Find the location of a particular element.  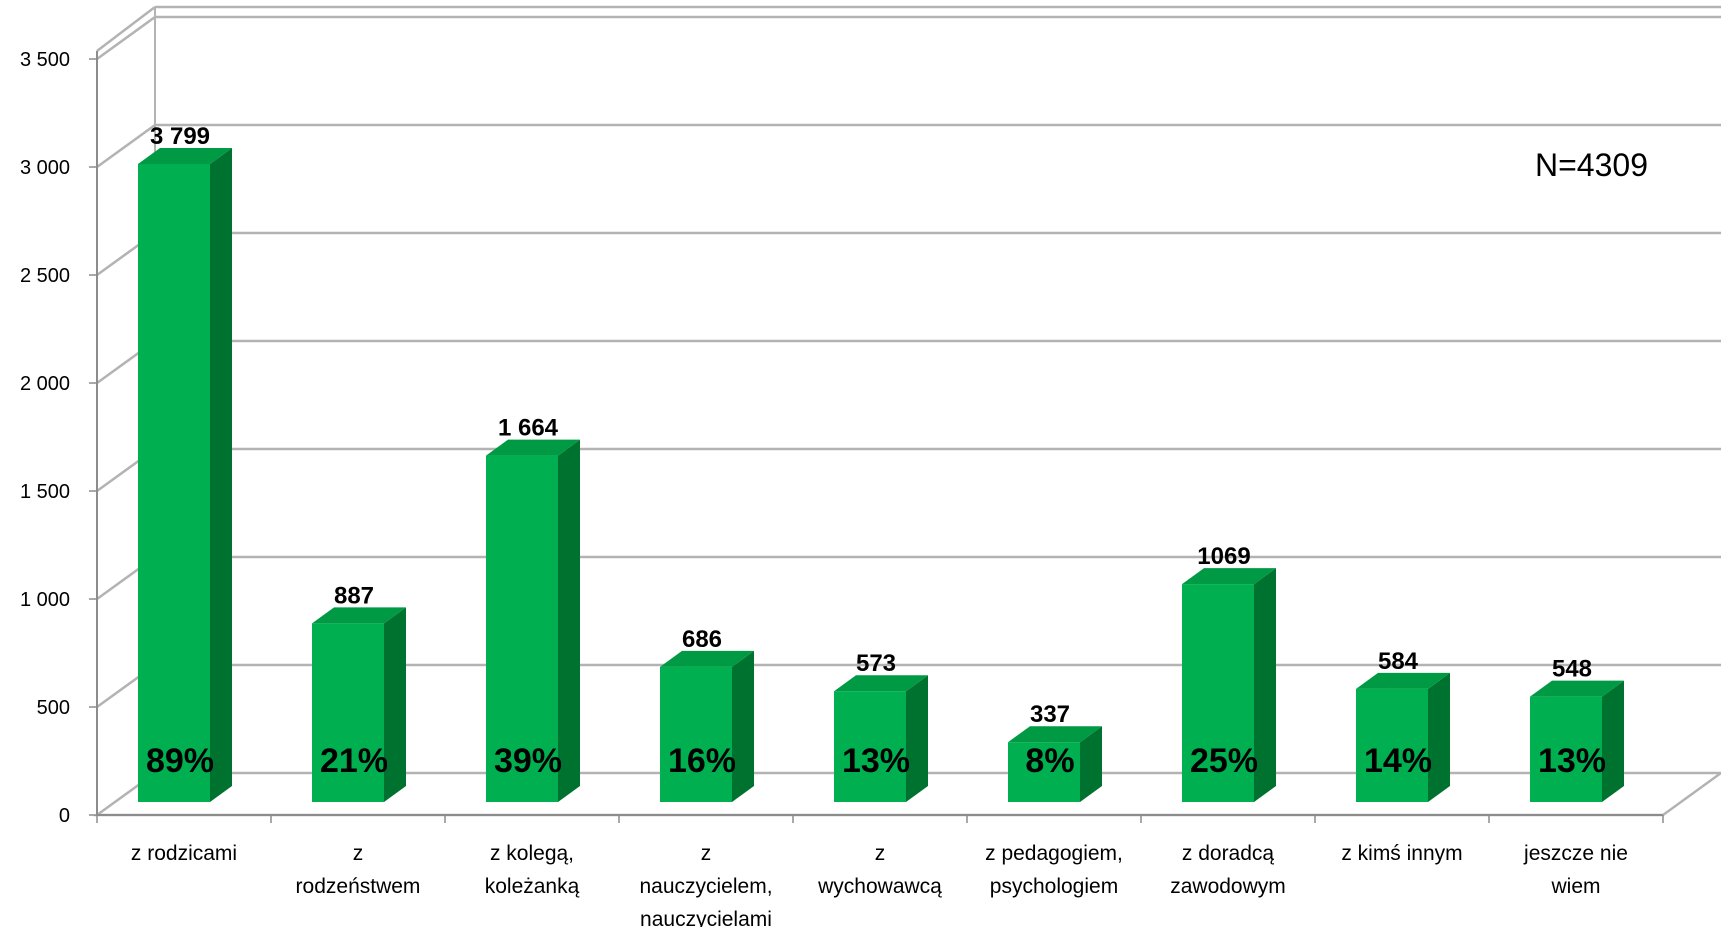

percent-label: 14% is located at coordinates (1398, 761).